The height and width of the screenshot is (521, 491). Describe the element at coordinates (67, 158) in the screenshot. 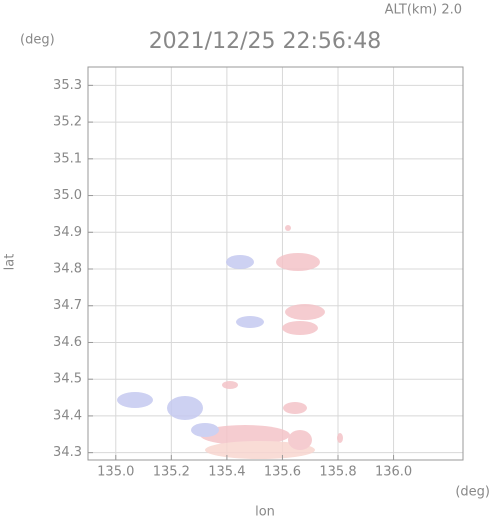

I see `y-tick-label: 35.1` at that location.